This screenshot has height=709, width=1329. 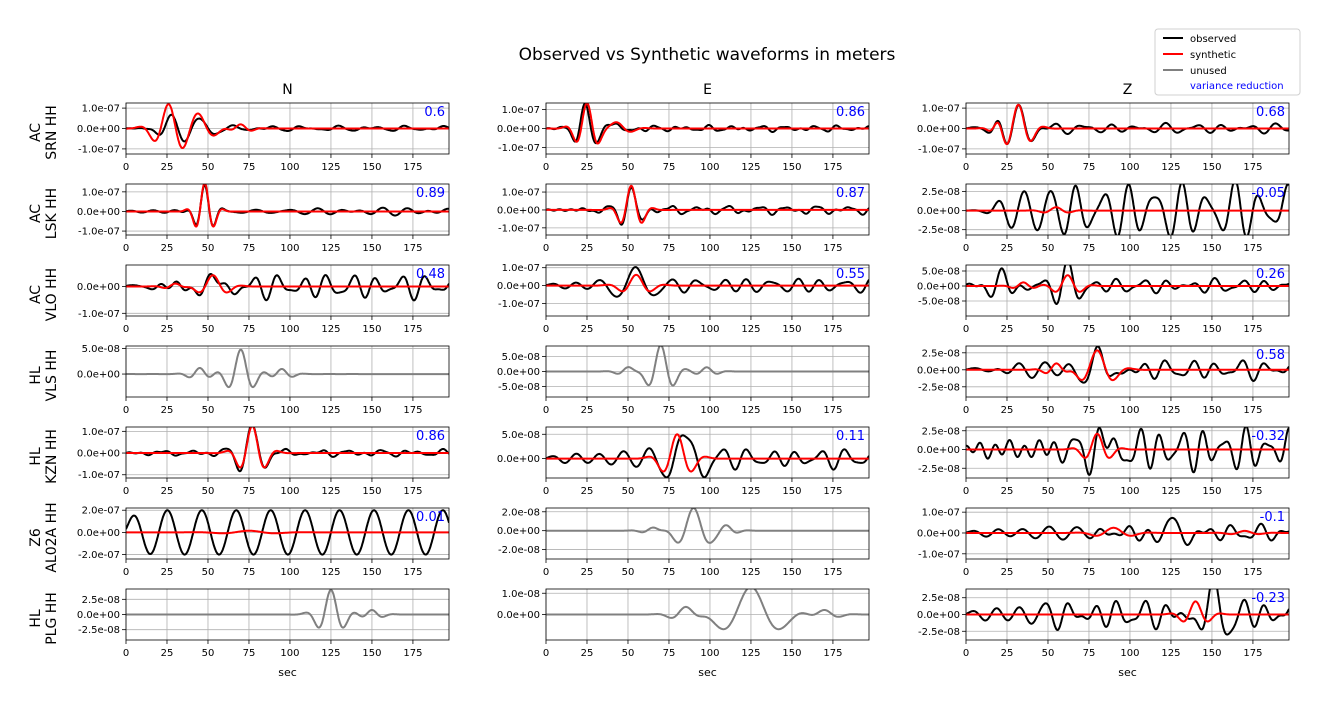 I want to click on row-label-network: HL, so click(x=36, y=618).